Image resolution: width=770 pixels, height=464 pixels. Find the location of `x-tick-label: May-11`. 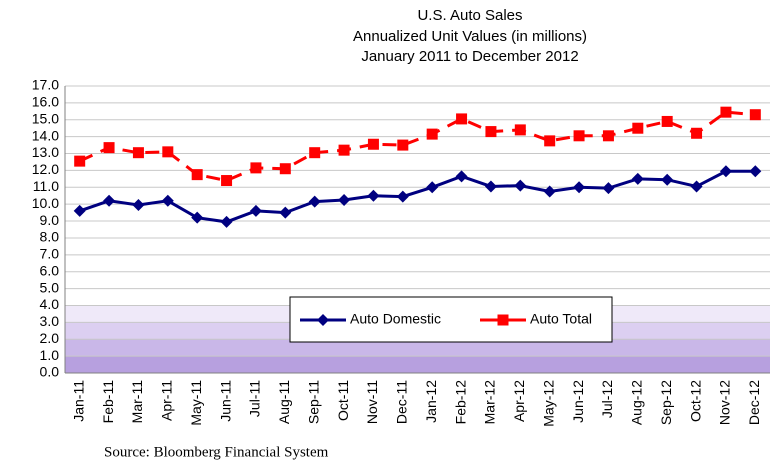

x-tick-label: May-11 is located at coordinates (196, 403).